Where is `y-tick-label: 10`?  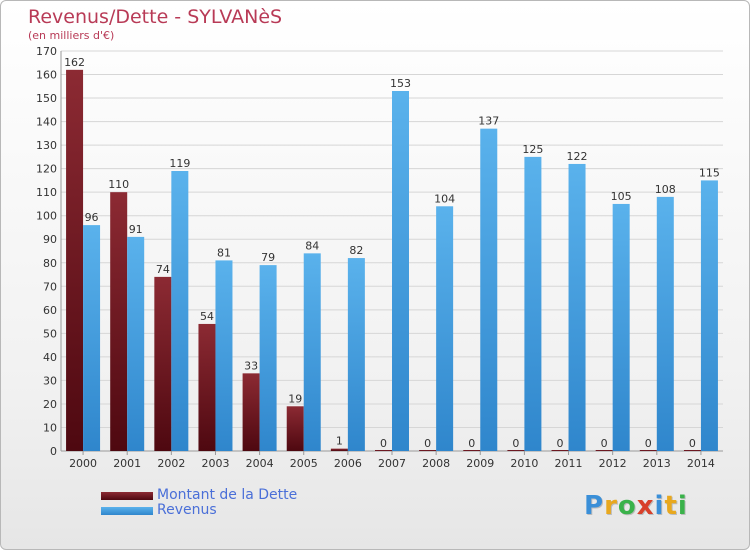
y-tick-label: 10 is located at coordinates (50, 427).